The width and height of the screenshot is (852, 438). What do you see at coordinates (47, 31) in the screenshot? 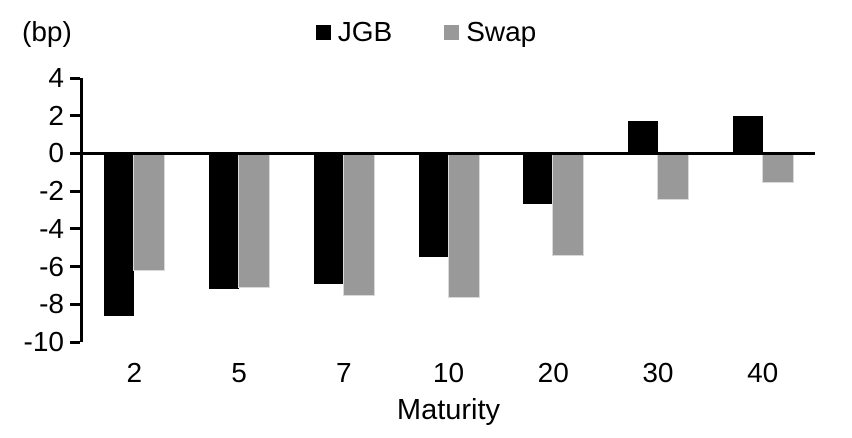
I see `y-axis-unit-label: (bp)` at bounding box center [47, 31].